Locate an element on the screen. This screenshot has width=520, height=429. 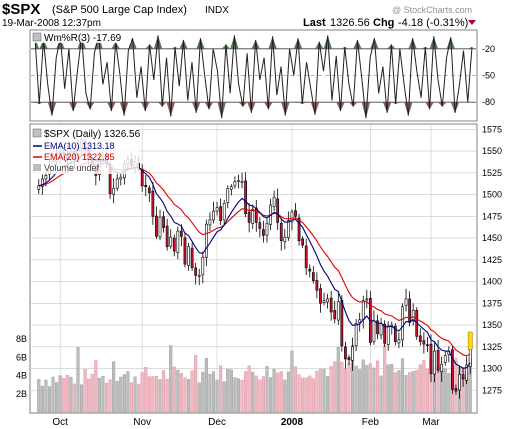
price-tick-label: 1350 is located at coordinates (492, 325).